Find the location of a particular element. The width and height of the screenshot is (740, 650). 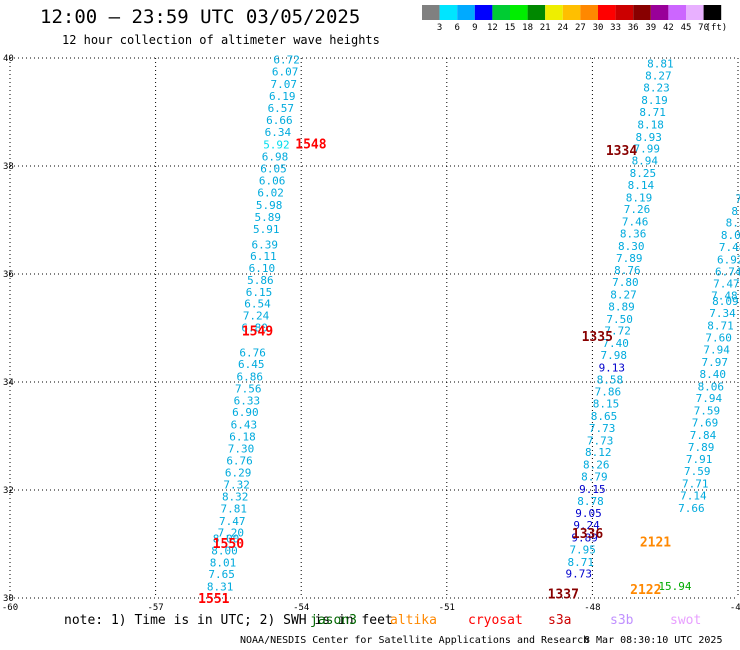

wave-height-point: 7.46 is located at coordinates (635, 222).